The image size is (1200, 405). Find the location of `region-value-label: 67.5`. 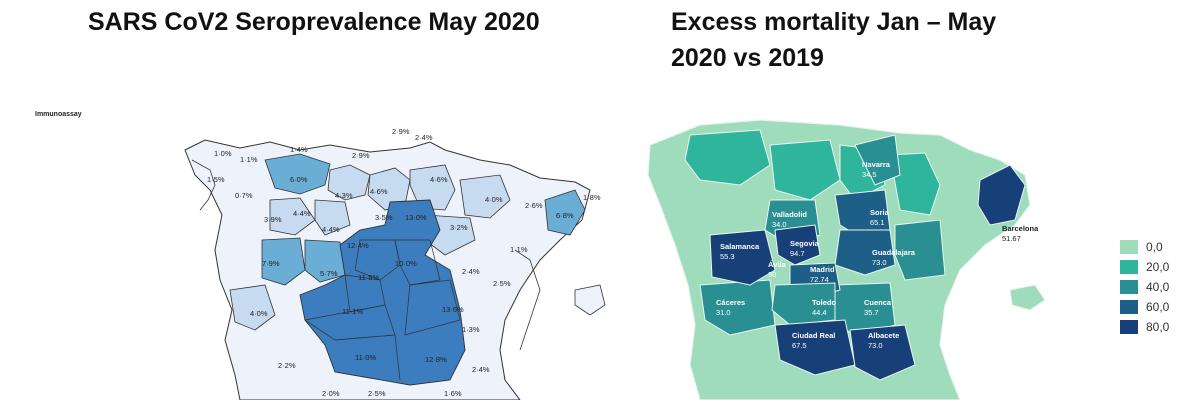

region-value-label: 67.5 is located at coordinates (799, 345).